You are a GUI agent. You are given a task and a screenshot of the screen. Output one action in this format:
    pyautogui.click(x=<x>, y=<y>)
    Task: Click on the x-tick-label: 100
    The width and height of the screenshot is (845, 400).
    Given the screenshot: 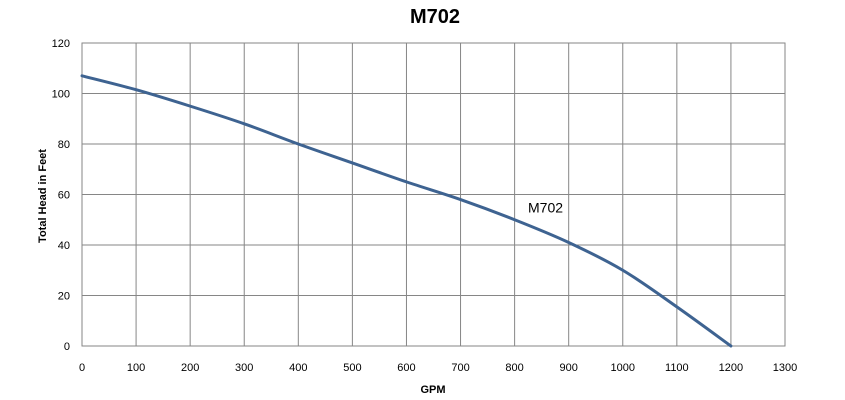 What is the action you would take?
    pyautogui.click(x=136, y=368)
    